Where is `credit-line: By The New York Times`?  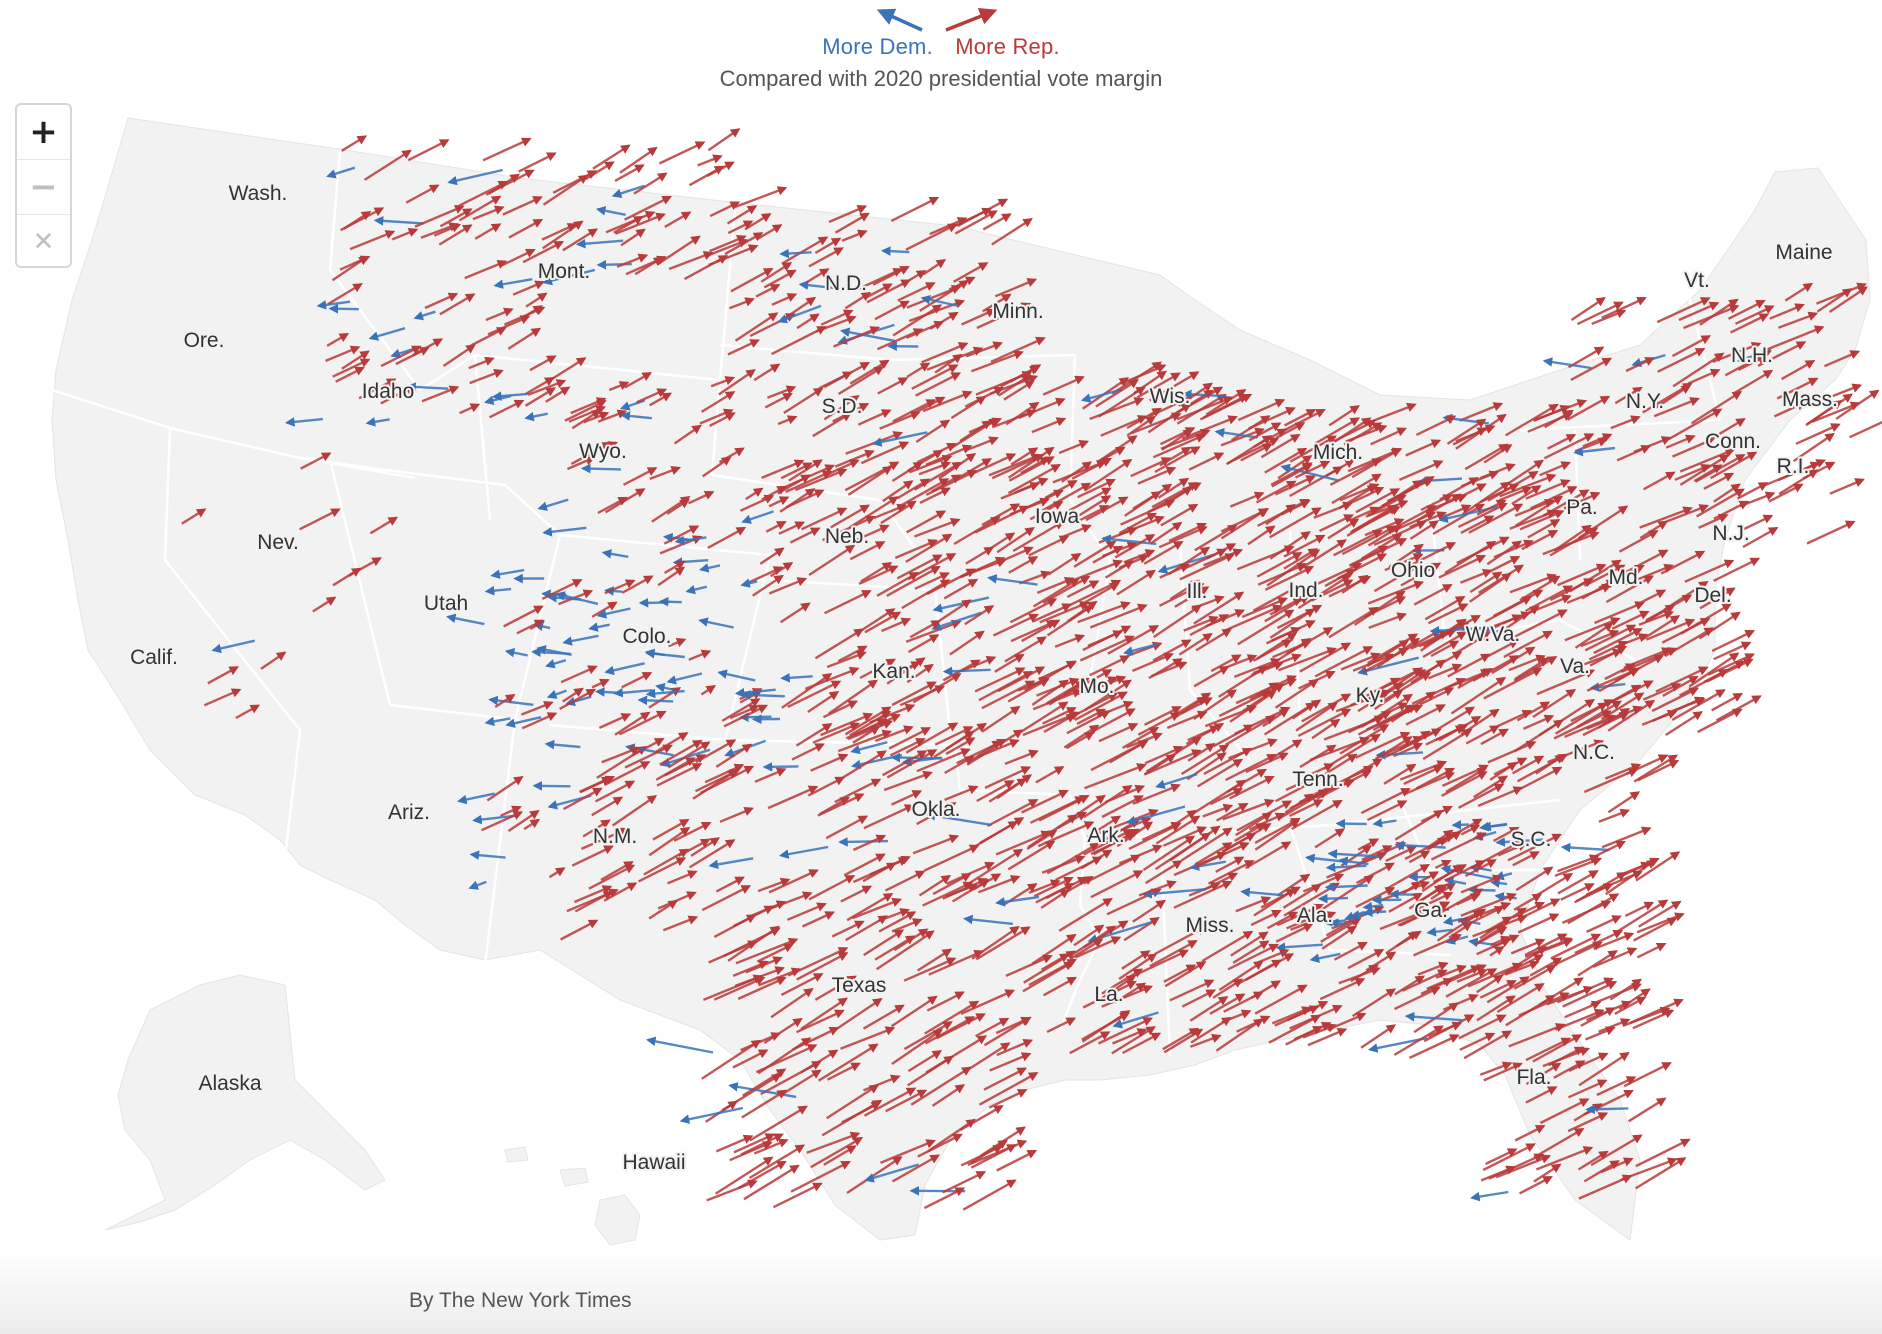 credit-line: By The New York Times is located at coordinates (520, 1300).